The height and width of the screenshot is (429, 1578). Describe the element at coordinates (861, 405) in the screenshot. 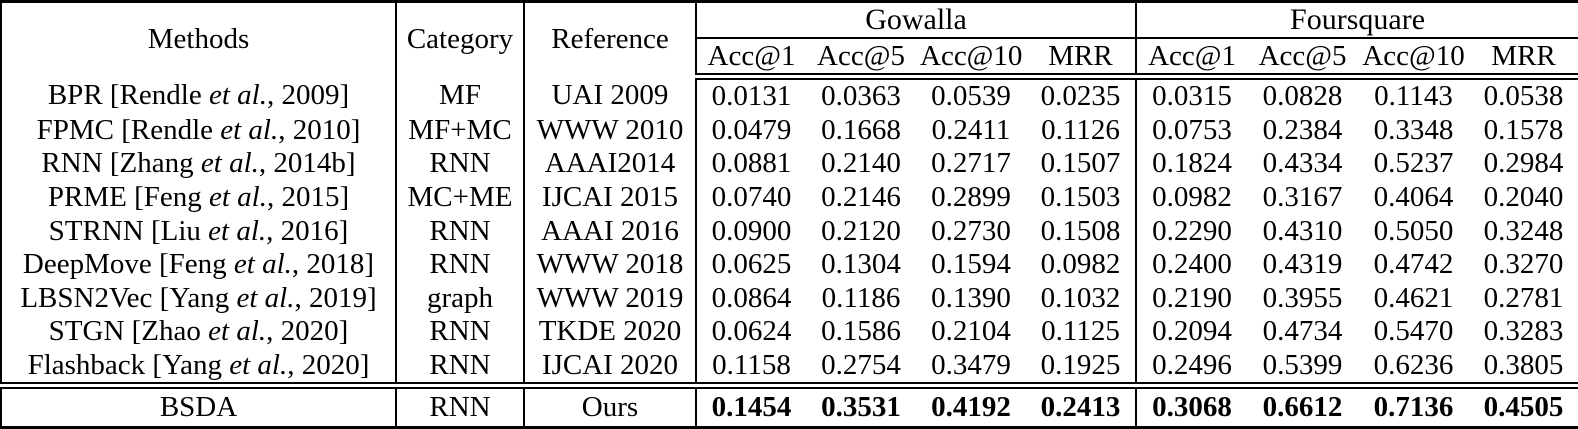

I see `metric-cell: 0.3531` at that location.